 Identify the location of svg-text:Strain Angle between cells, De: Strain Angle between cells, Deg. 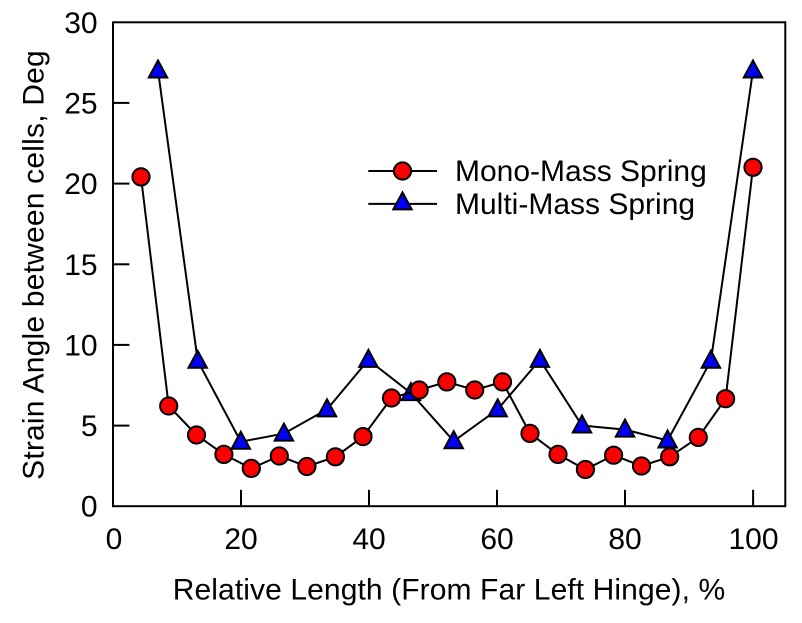
(33, 265).